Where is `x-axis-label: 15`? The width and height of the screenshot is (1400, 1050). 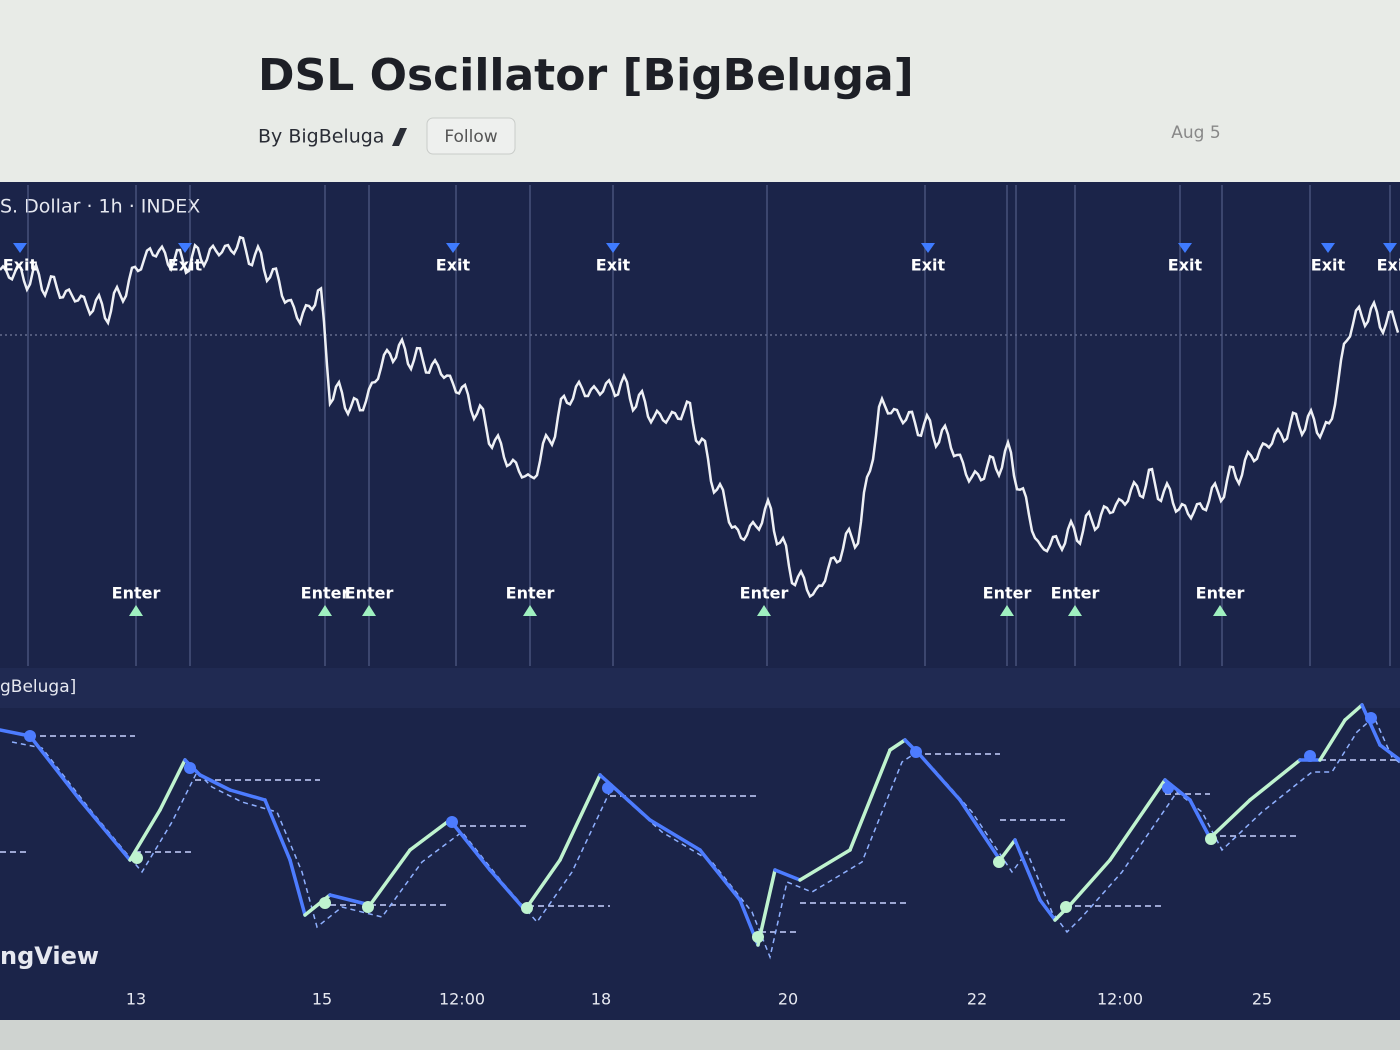 x-axis-label: 15 is located at coordinates (322, 999).